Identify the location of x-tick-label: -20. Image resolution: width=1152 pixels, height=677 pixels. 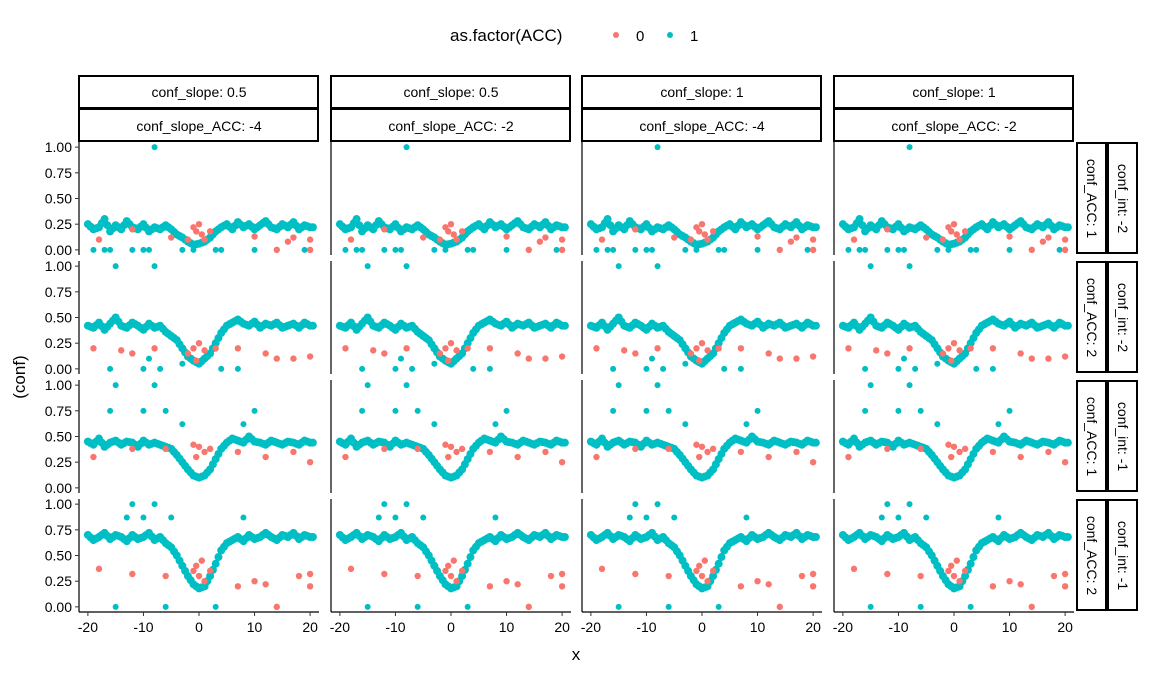
(88, 627).